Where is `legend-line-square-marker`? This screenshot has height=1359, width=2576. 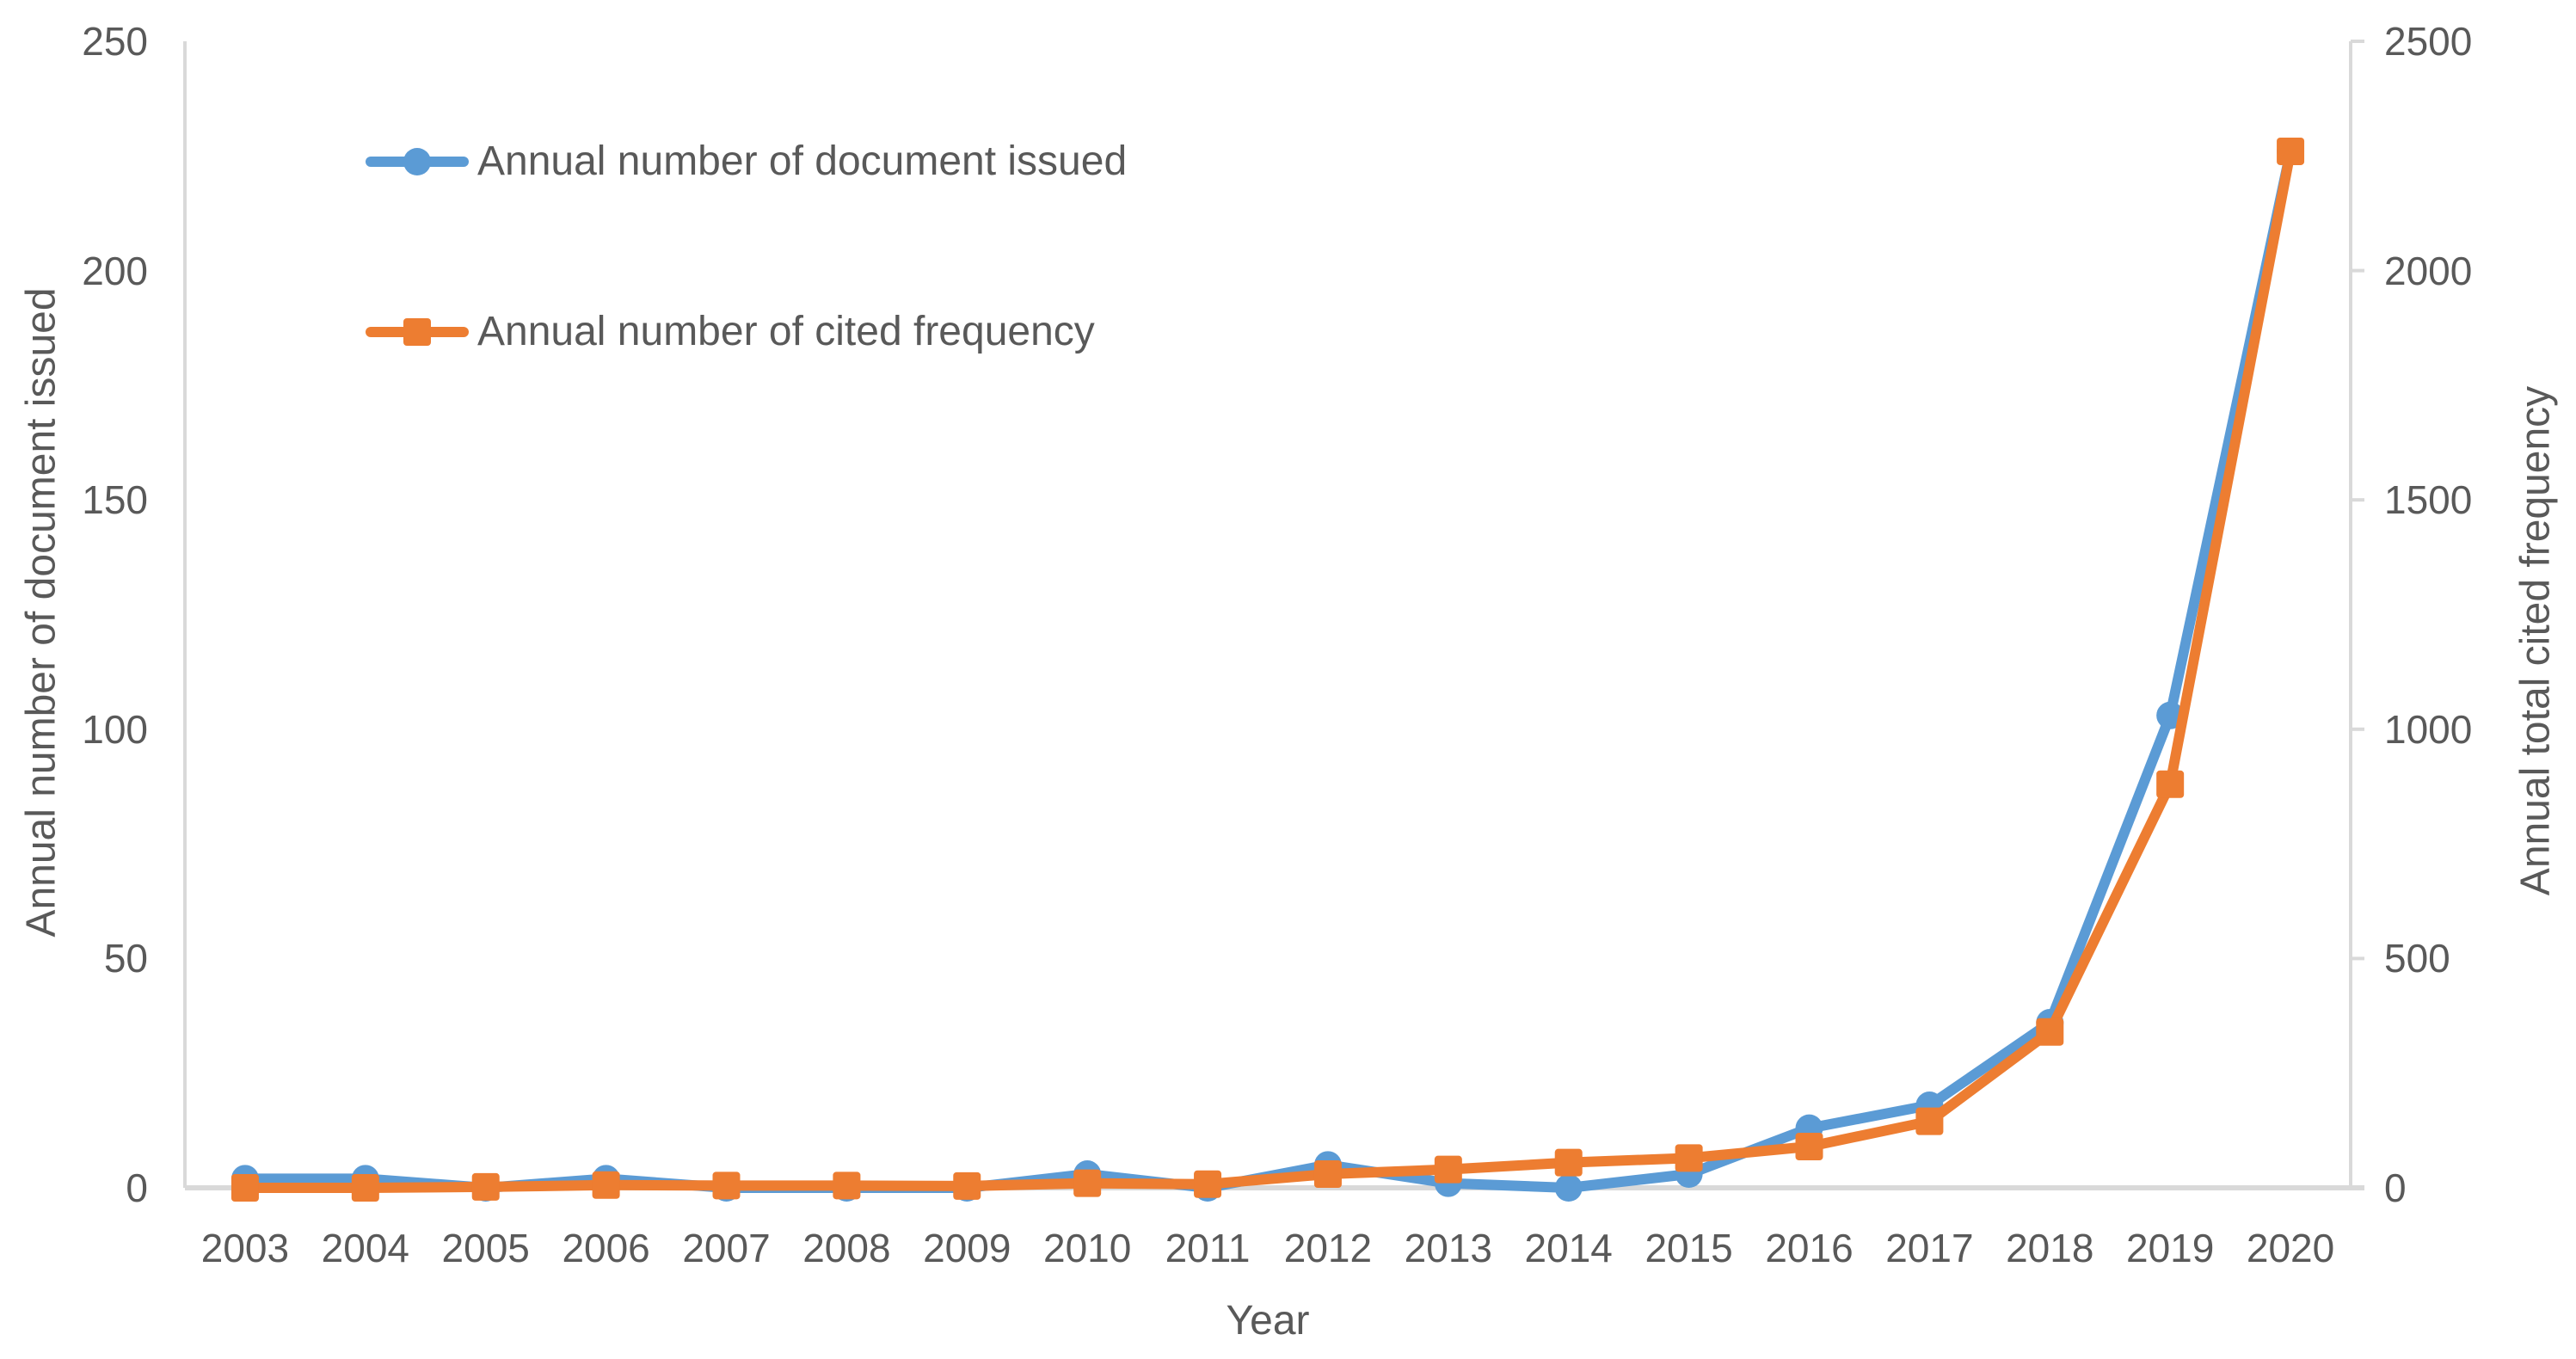 legend-line-square-marker is located at coordinates (417, 332).